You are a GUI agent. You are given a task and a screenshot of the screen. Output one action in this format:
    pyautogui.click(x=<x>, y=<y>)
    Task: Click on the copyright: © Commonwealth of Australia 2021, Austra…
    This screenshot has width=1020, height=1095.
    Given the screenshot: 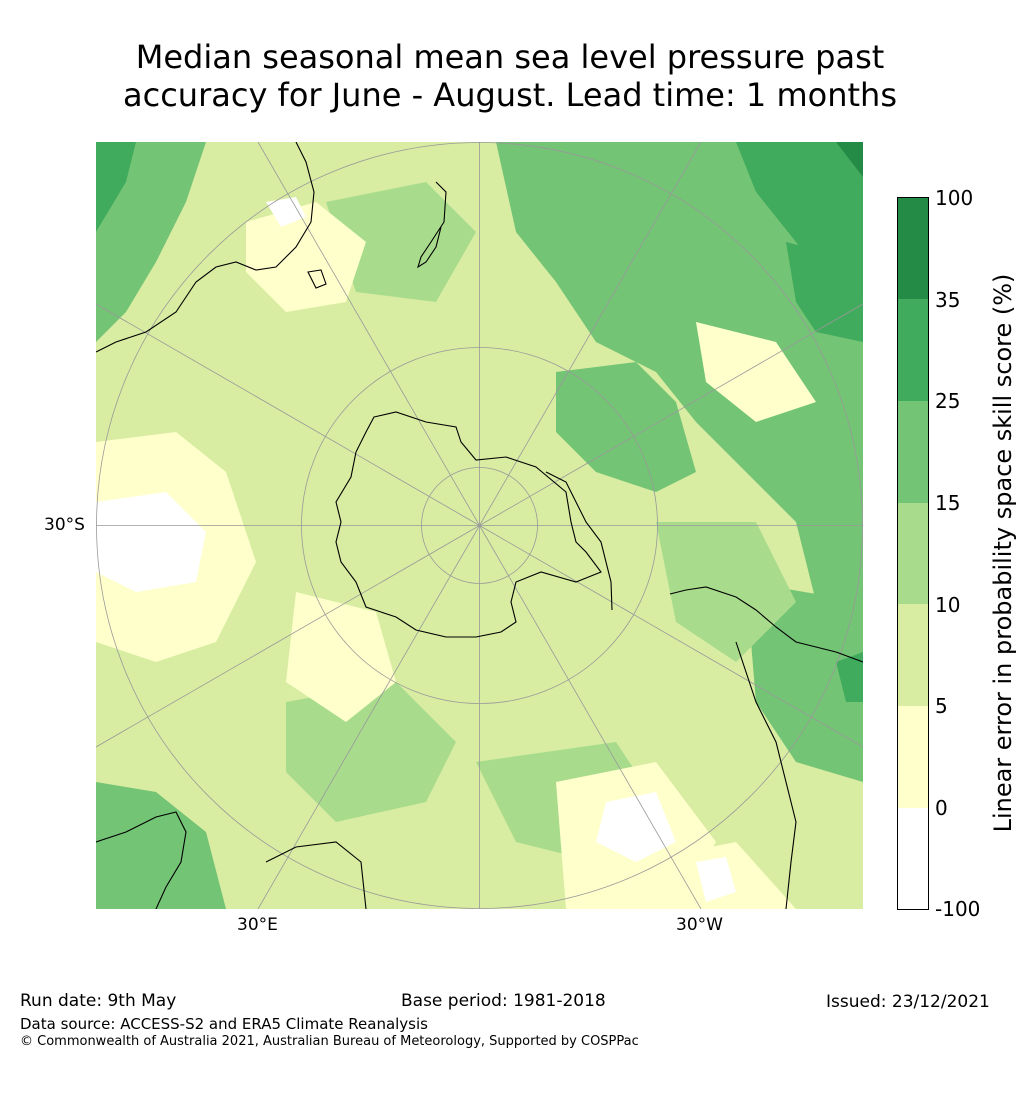 What is the action you would take?
    pyautogui.click(x=329, y=1041)
    